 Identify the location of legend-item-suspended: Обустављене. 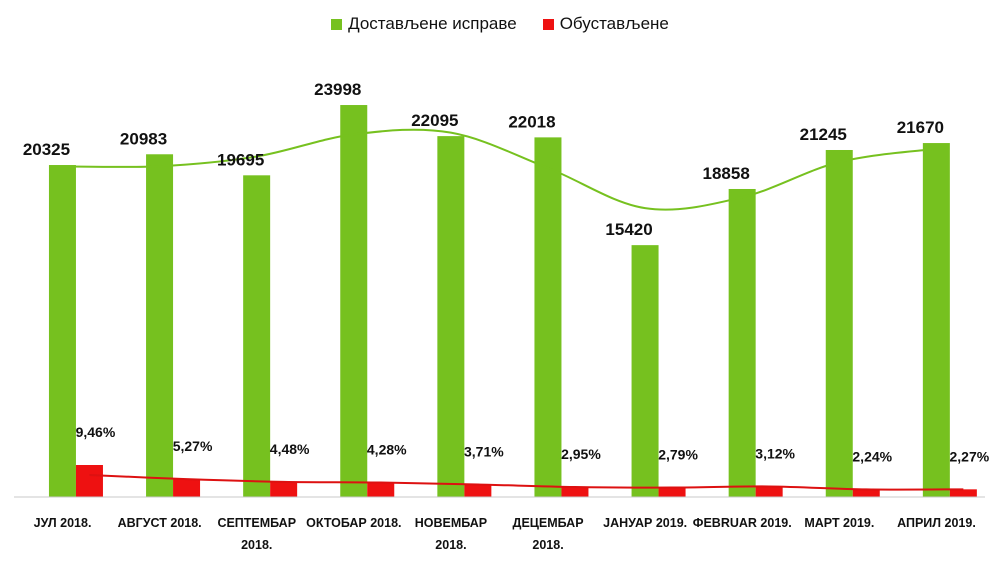
(605, 24).